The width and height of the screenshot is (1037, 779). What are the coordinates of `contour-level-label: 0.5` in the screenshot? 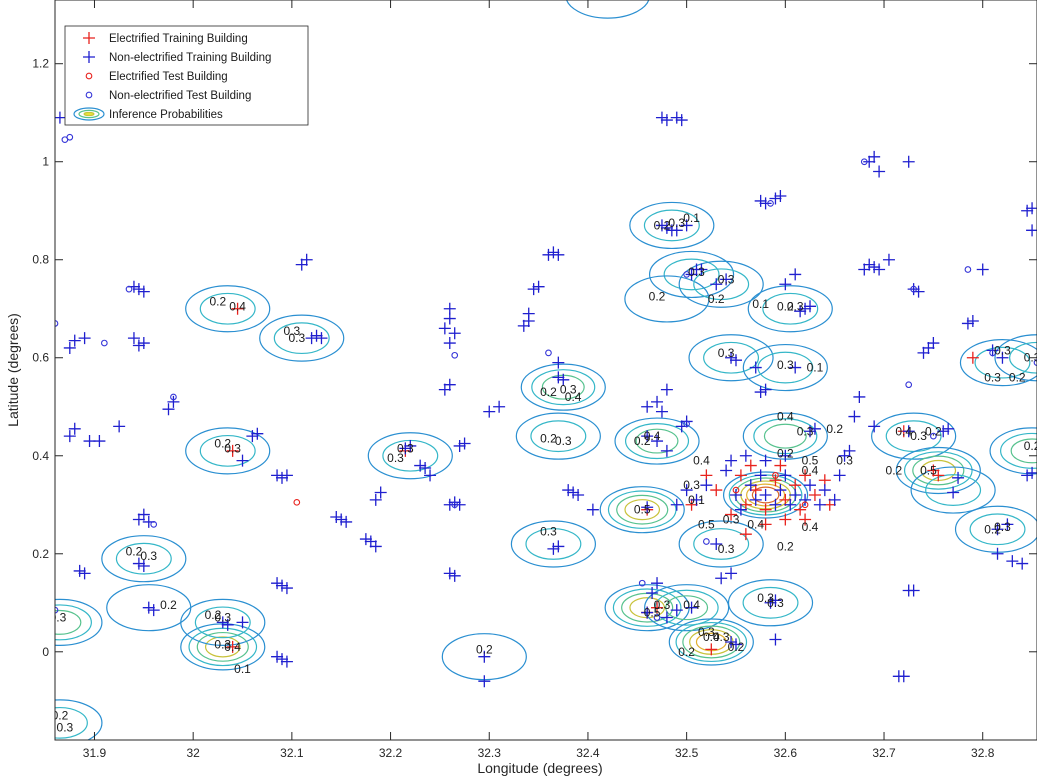 It's located at (810, 461).